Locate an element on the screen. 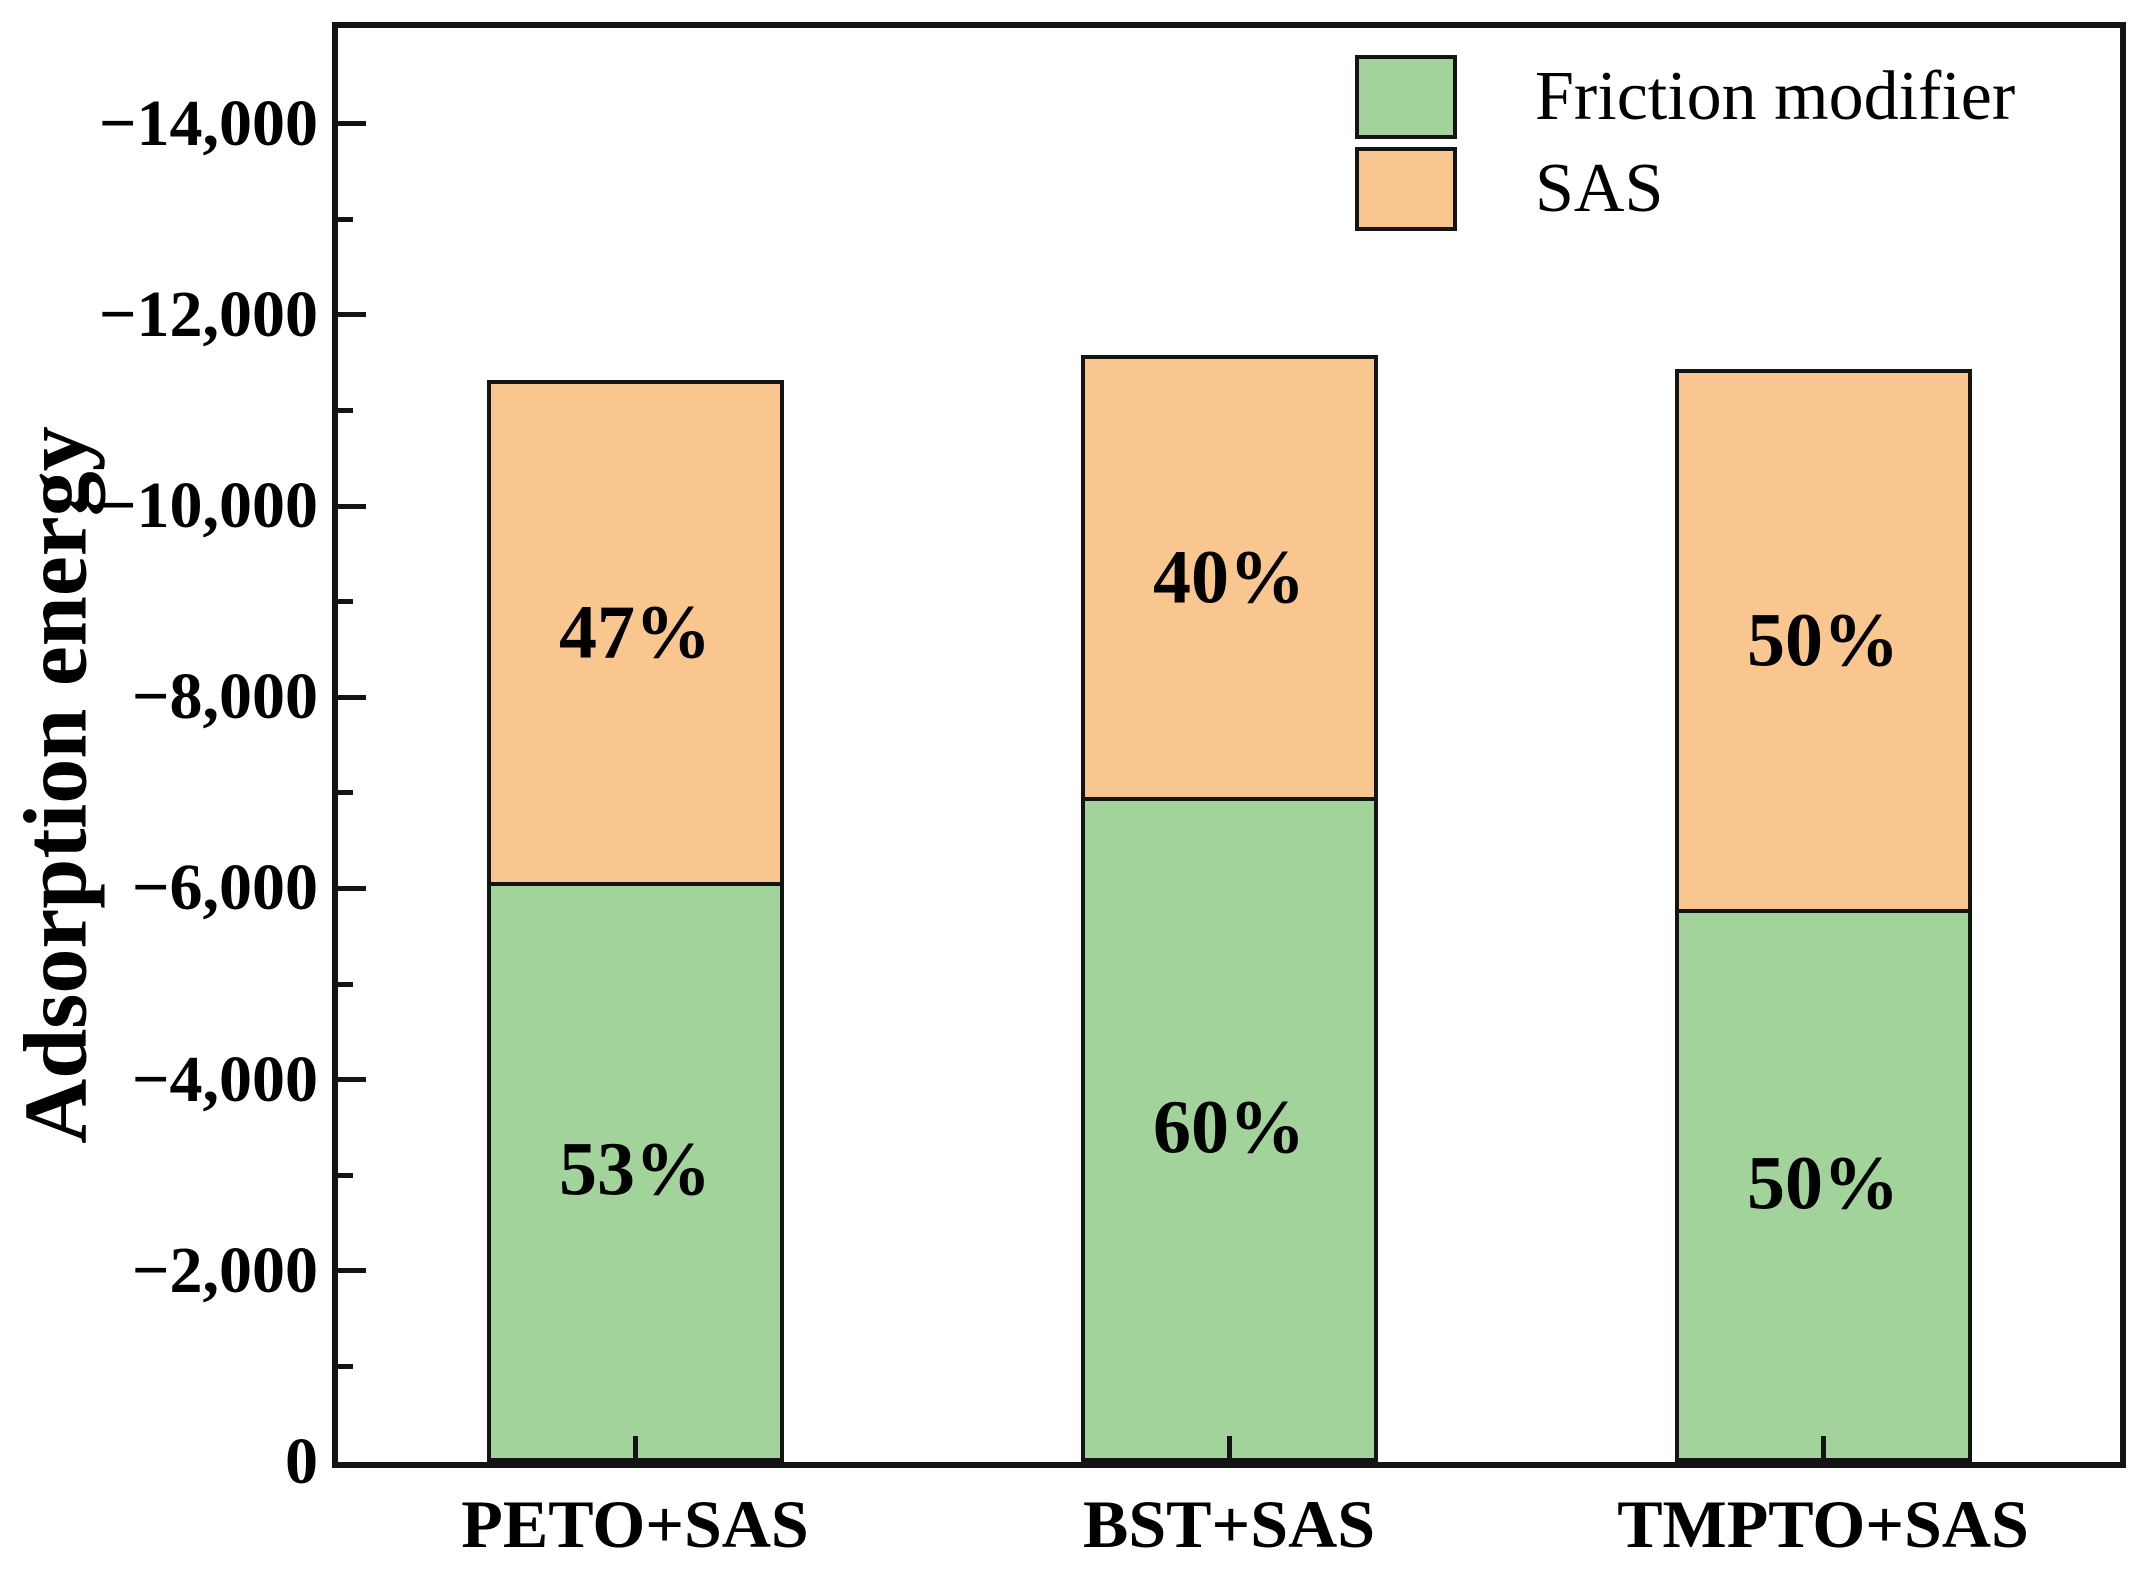 This screenshot has width=2143, height=1581. legend-label-friction-modifier: Friction modifier is located at coordinates (1775, 96).